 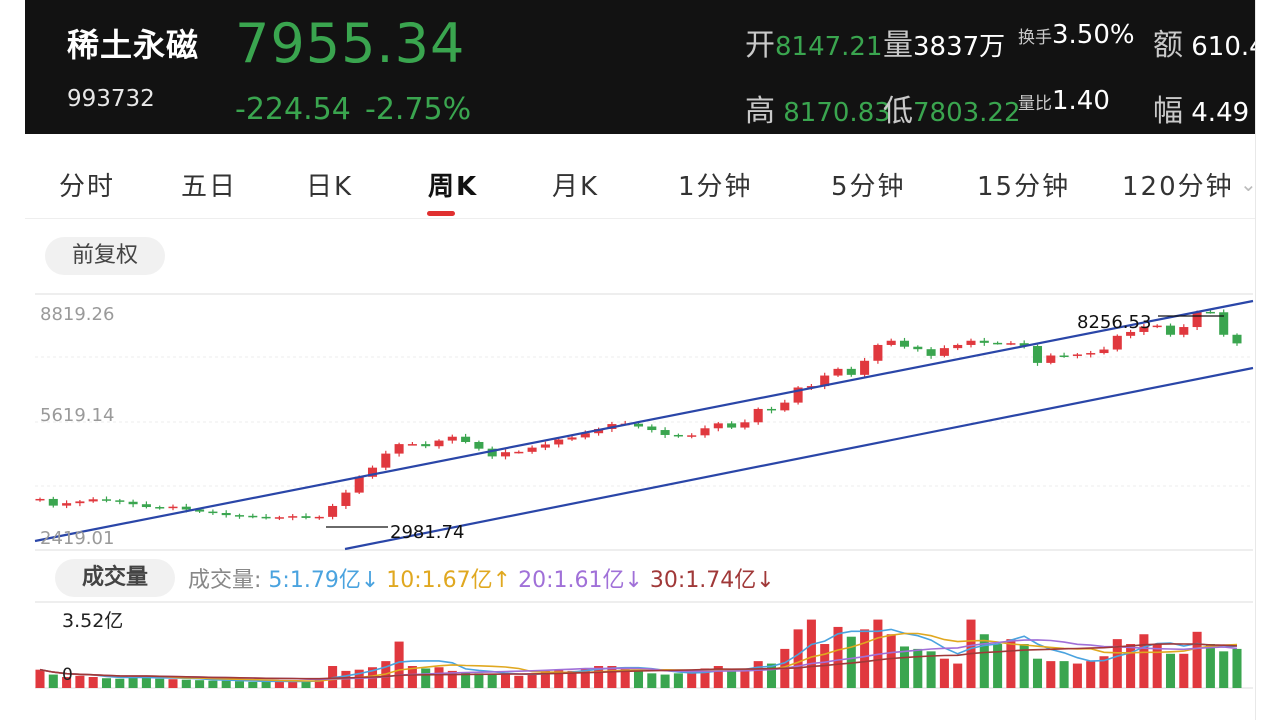 What do you see at coordinates (640, 183) in the screenshot?
I see `period-tabs: 分时 五日 日K 周K 月K 1分钟 5分钟 15分钟 120分钟` at bounding box center [640, 183].